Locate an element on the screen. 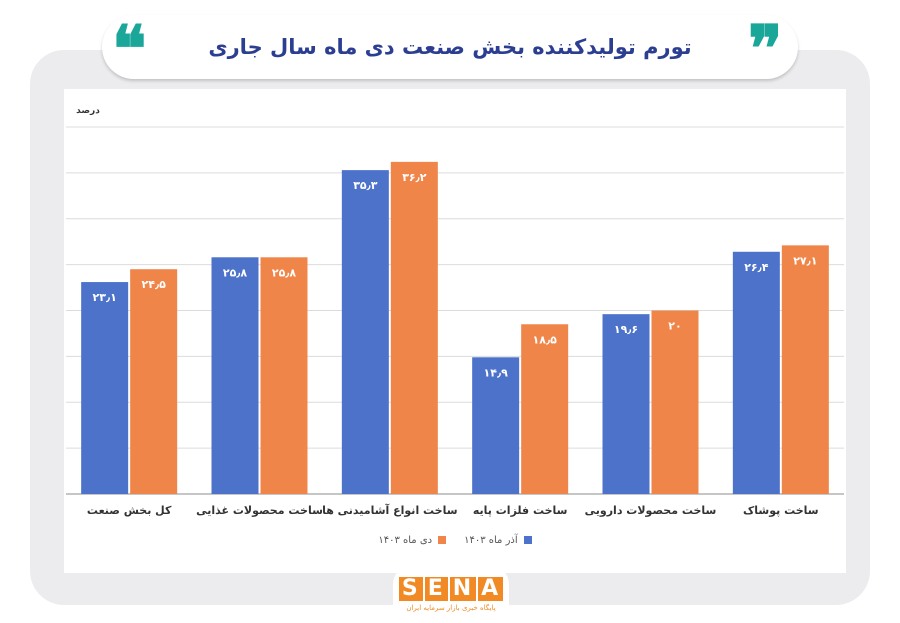 The image size is (900, 623). category-label: ساخت محصولات دارویی is located at coordinates (651, 510).